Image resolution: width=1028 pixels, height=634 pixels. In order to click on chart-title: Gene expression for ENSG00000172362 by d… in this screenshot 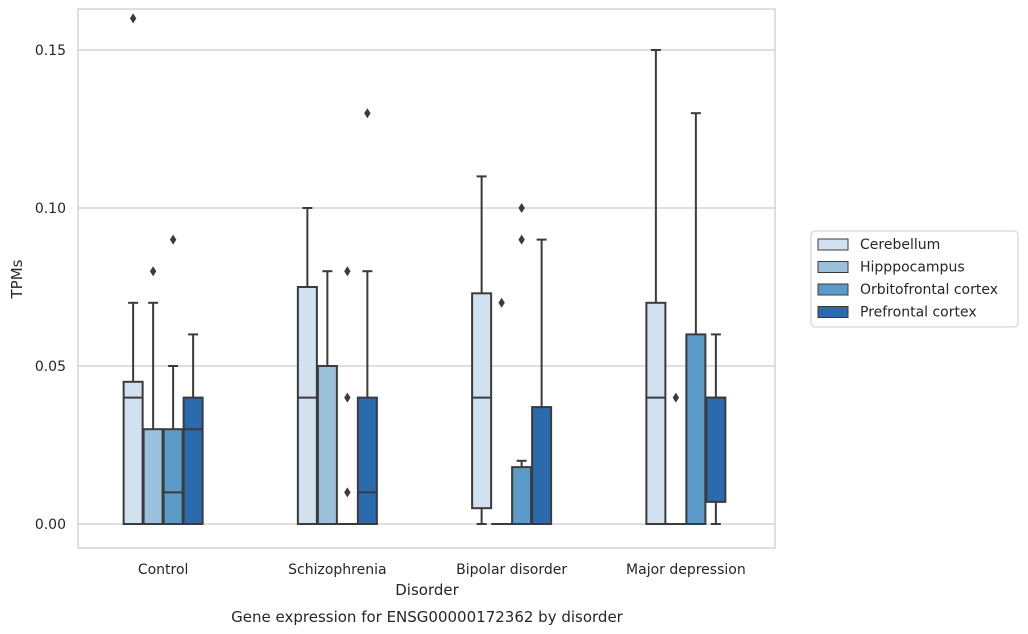, I will do `click(427, 617)`.